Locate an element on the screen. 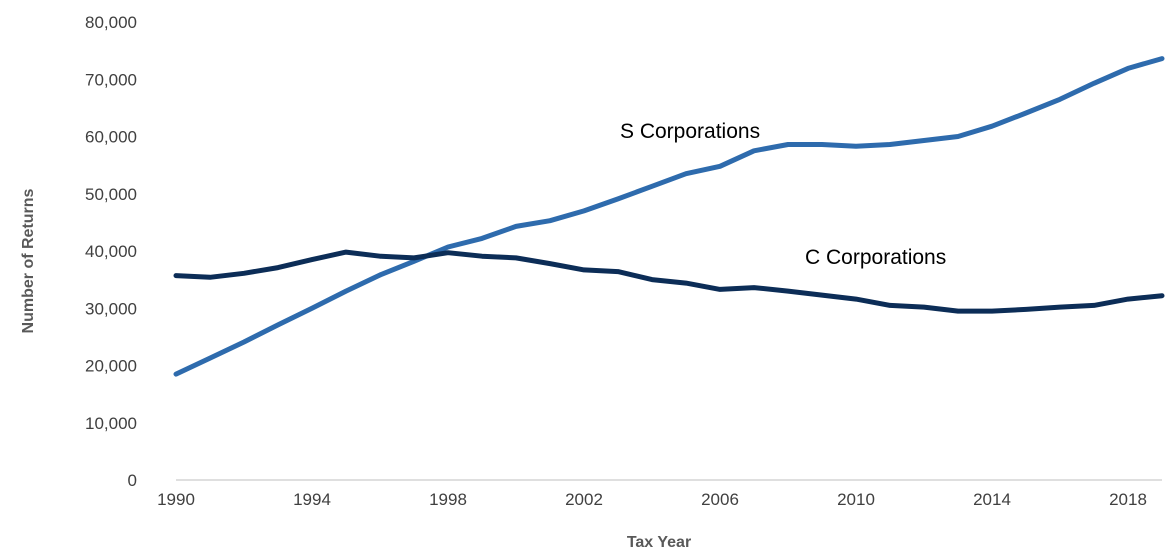  x-axis-ticks: 1990 1994 1998 2002 2006 2010 2014 2018 is located at coordinates (652, 499).